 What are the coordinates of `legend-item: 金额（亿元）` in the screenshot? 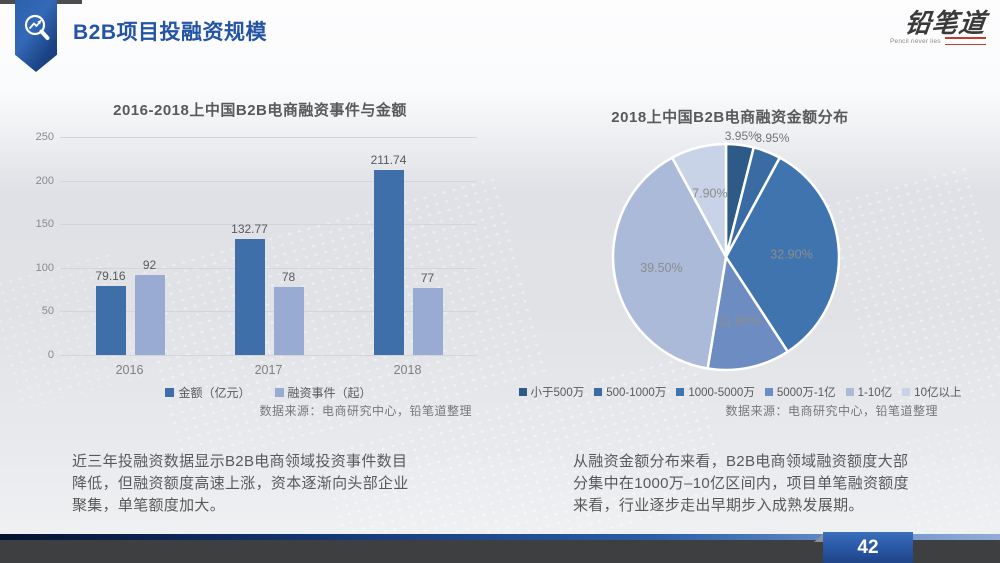 It's located at (208, 392).